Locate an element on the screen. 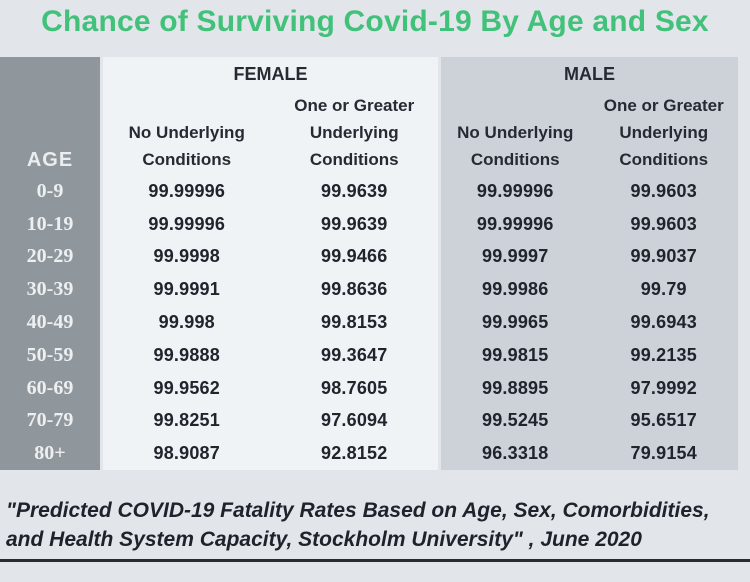 The height and width of the screenshot is (582, 750). survival-value-cell: 95.6517 is located at coordinates (663, 420).